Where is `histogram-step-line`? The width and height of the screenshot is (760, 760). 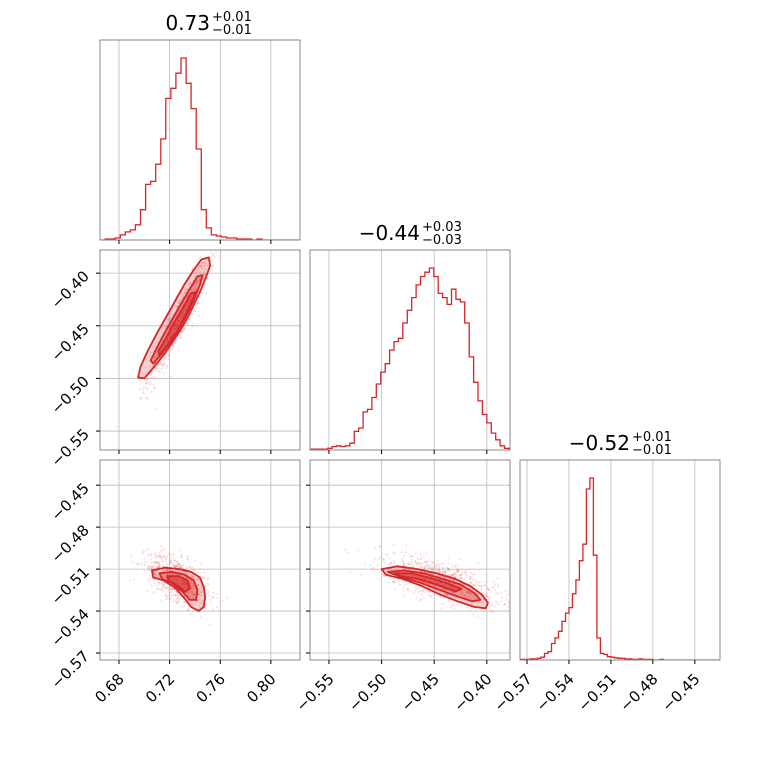
histogram-step-line is located at coordinates (620, 568).